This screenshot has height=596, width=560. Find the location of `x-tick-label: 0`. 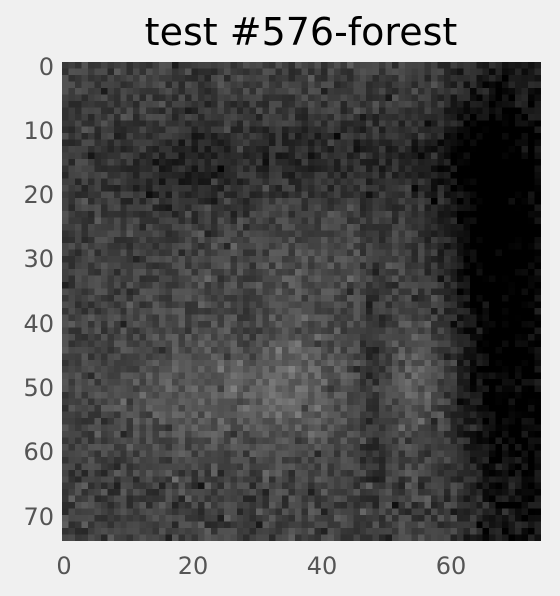

x-tick-label: 0 is located at coordinates (64, 566).